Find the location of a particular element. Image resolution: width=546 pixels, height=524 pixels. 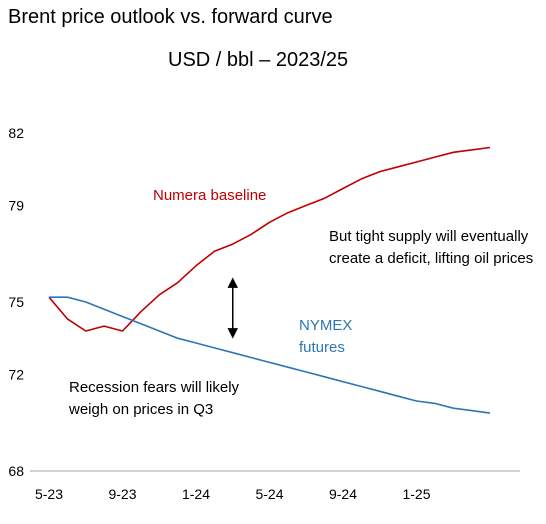

x-axis-ticks: 5-23 9-23 1-24 5-24 9-24 1-25 is located at coordinates (233, 494).